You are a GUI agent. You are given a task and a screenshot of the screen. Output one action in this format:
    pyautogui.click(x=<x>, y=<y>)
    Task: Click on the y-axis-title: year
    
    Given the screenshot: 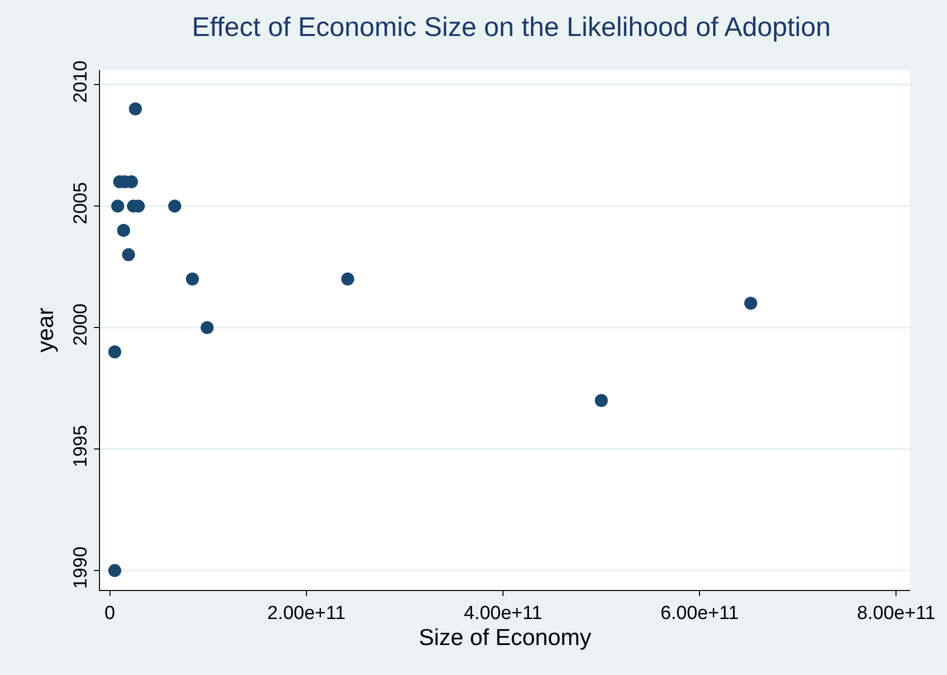 What is the action you would take?
    pyautogui.click(x=45, y=329)
    